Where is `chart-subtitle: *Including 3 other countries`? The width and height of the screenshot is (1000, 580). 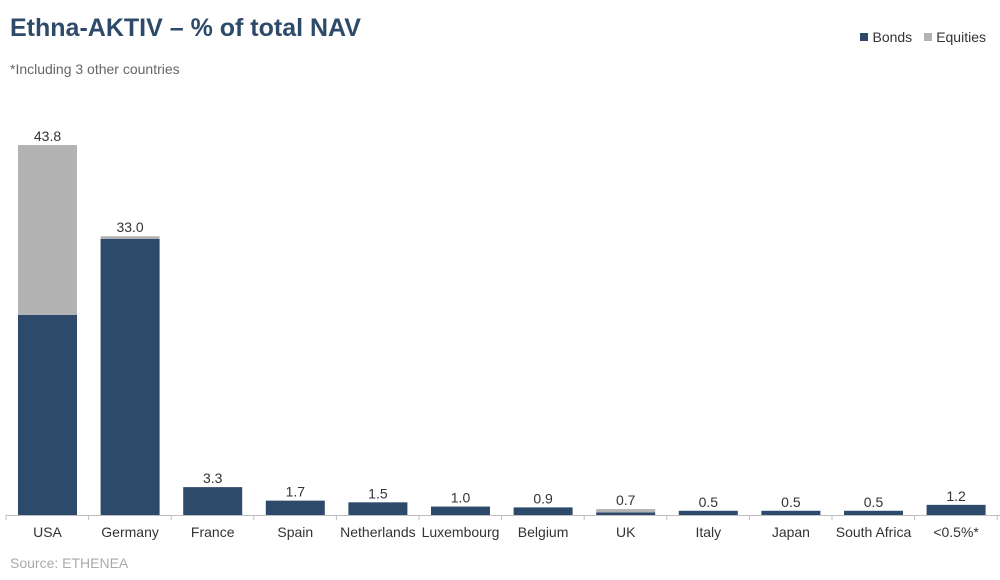
chart-subtitle: *Including 3 other countries is located at coordinates (95, 69).